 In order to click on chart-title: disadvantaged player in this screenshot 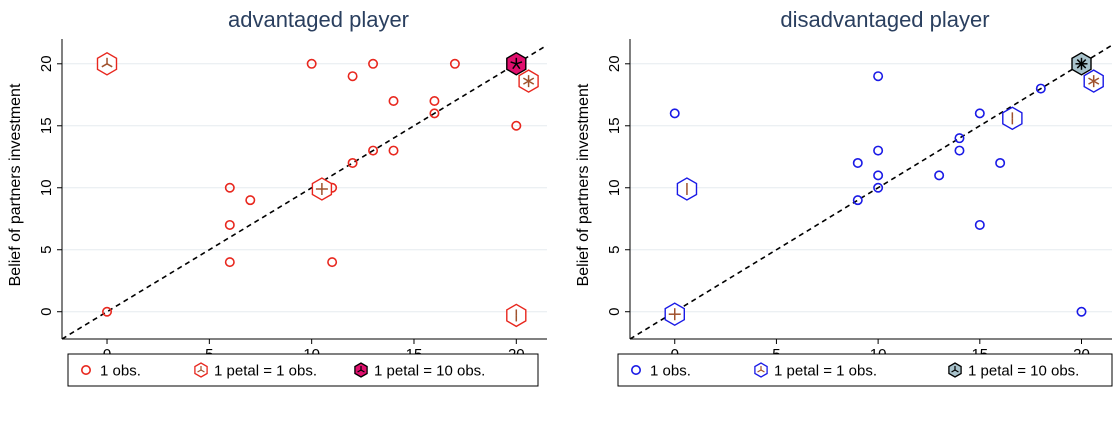, I will do `click(884, 19)`.